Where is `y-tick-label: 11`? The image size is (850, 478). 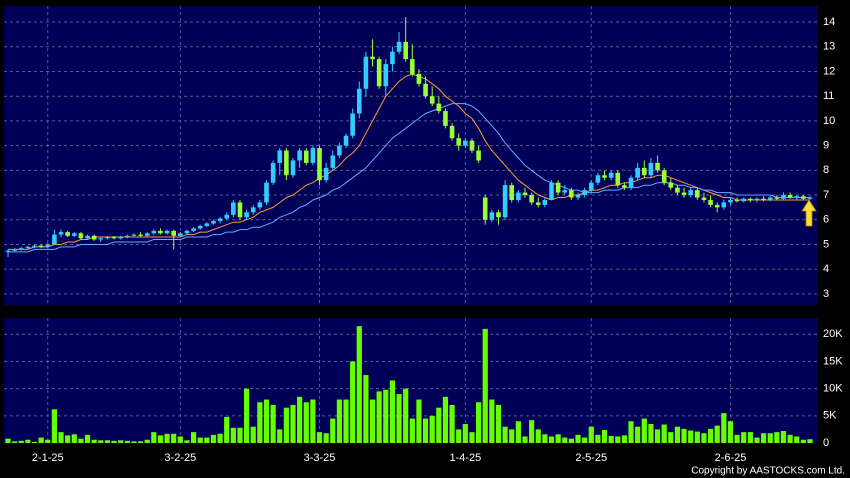
y-tick-label: 11 is located at coordinates (828, 96).